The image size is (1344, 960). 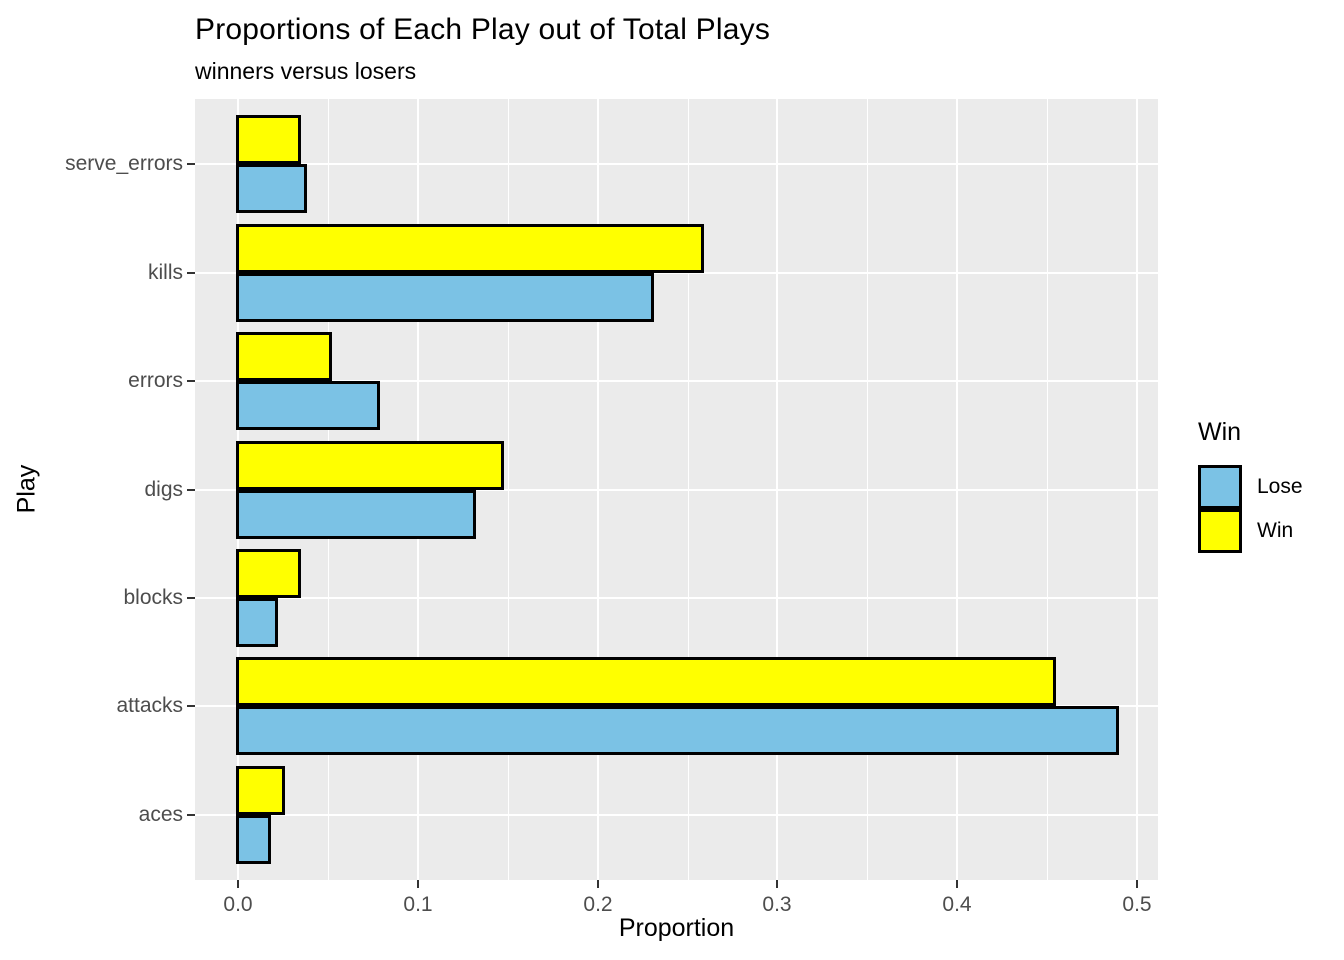 What do you see at coordinates (1250, 531) in the screenshot?
I see `legend-item-win: Win` at bounding box center [1250, 531].